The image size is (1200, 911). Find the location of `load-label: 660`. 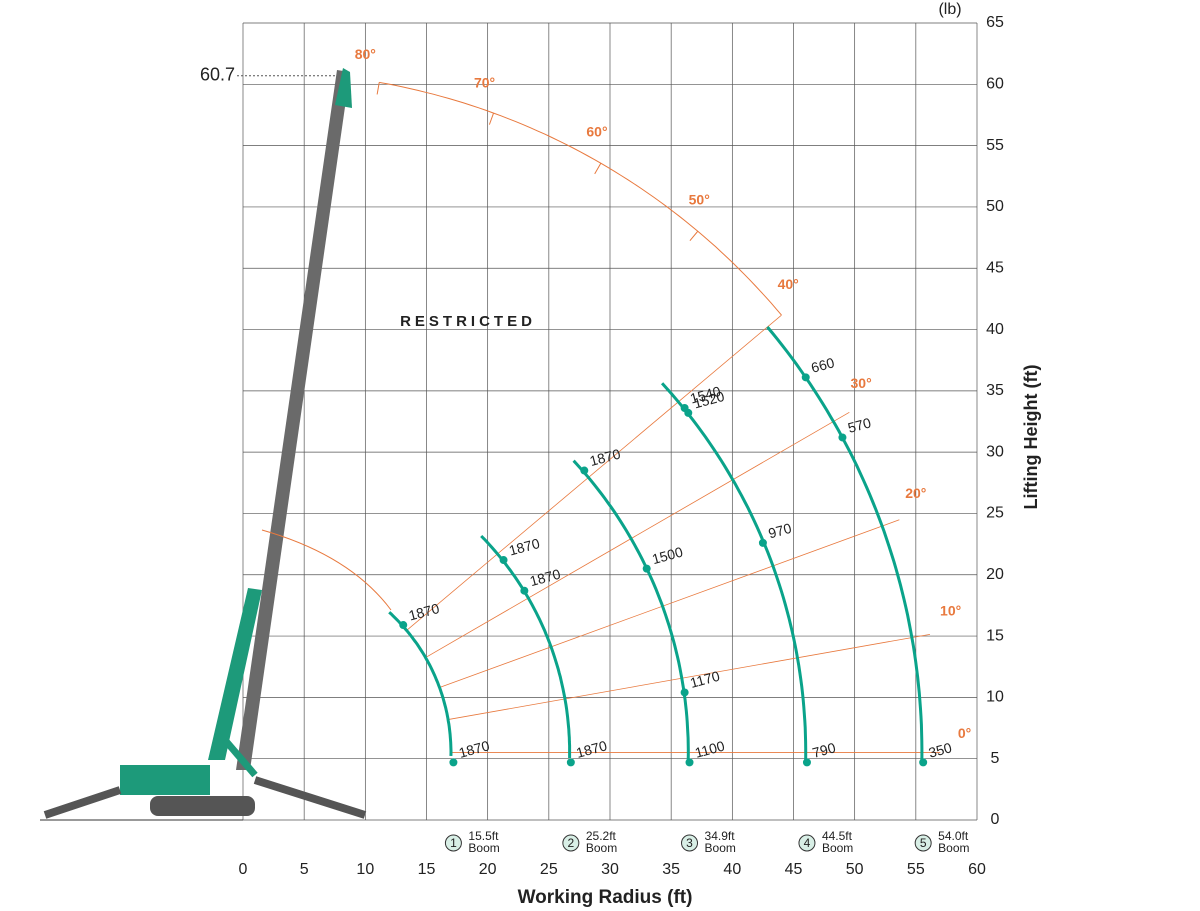

load-label: 660 is located at coordinates (822, 365).